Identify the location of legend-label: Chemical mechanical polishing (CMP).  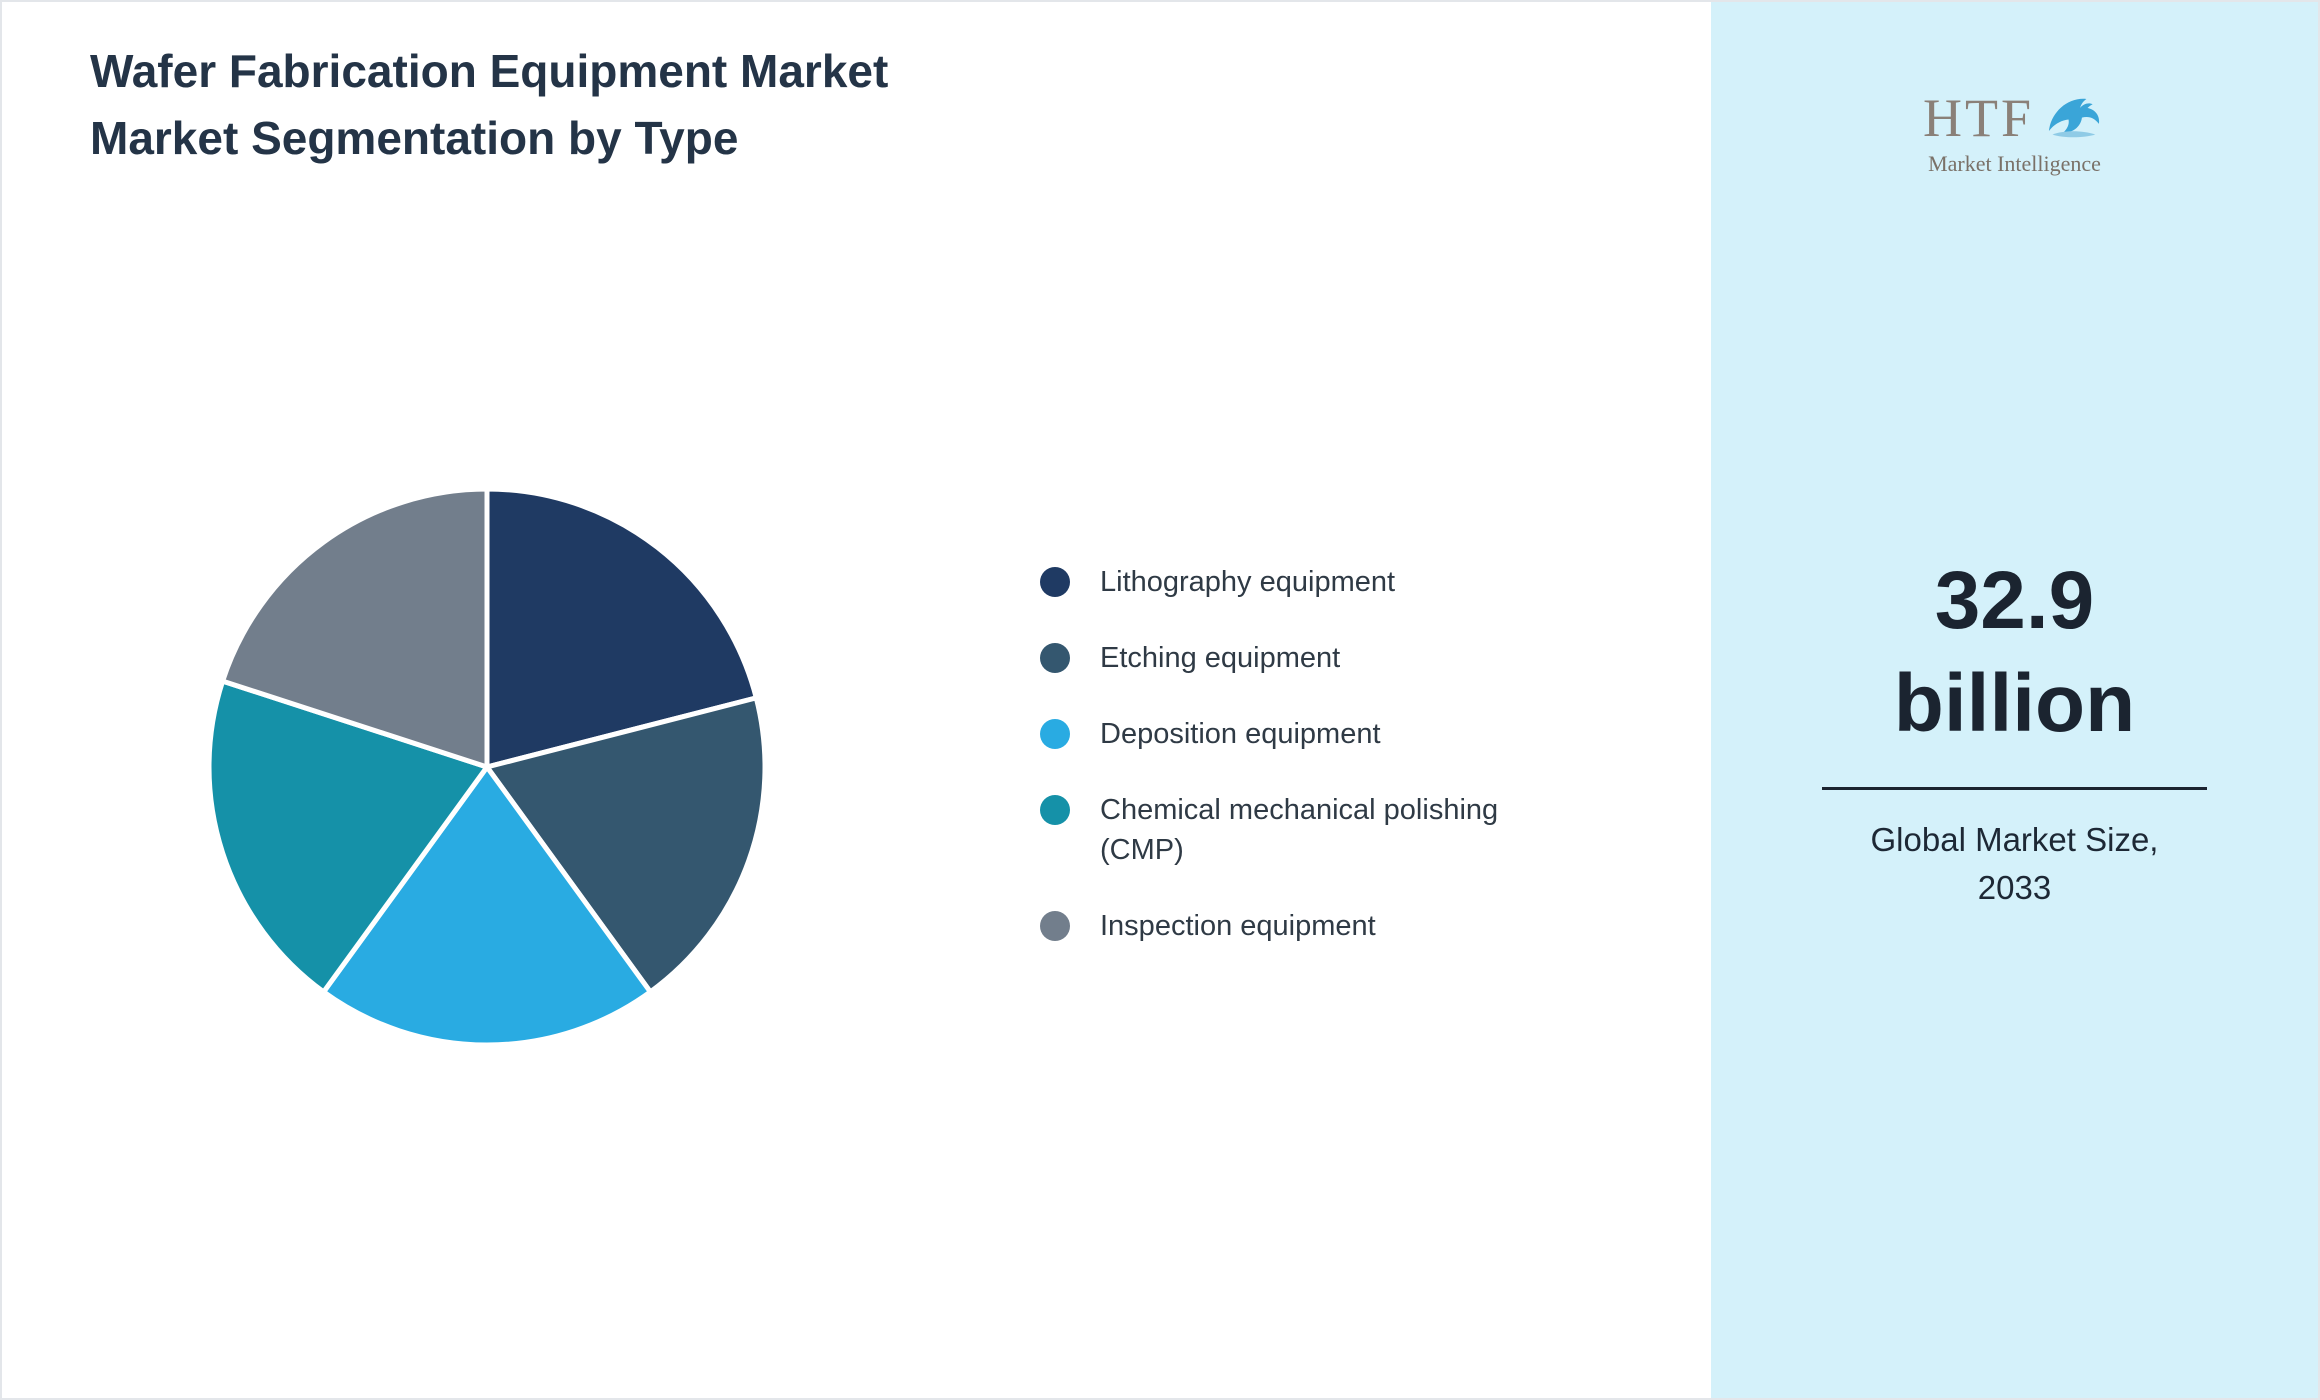
(1299, 830).